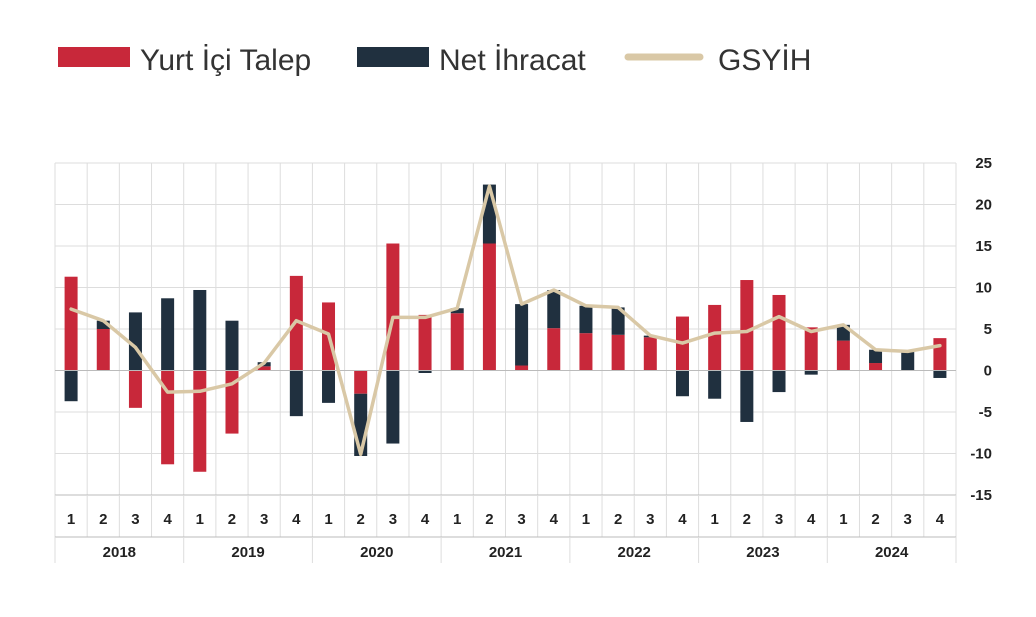 Image resolution: width=1036 pixels, height=617 pixels. I want to click on y-tick-label: 25, so click(983, 163).